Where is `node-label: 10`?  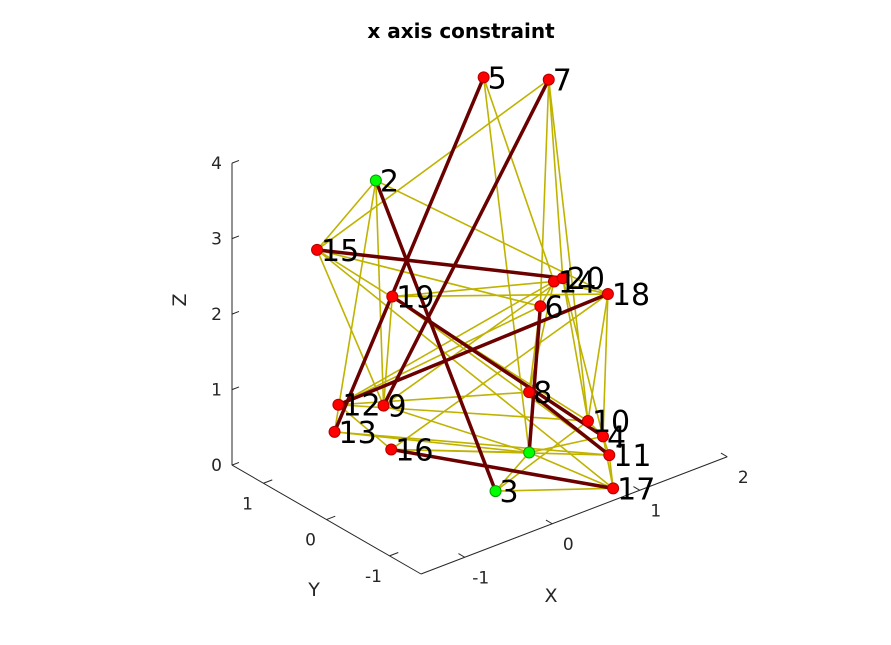
node-label: 10 is located at coordinates (611, 422).